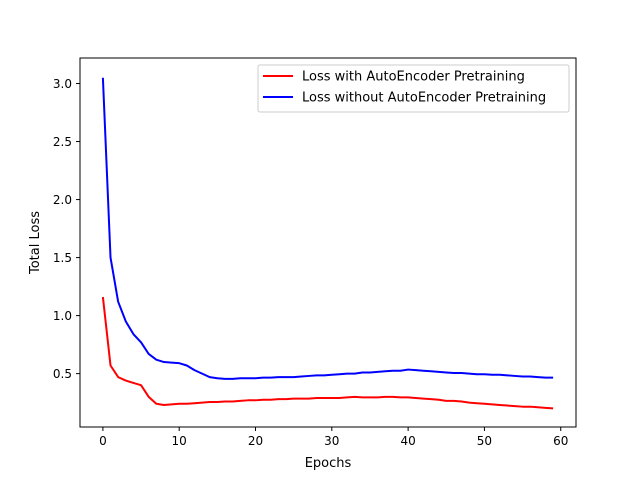 Image resolution: width=640 pixels, height=480 pixels. What do you see at coordinates (62, 258) in the screenshot?
I see `y-tick-label: 1.5` at bounding box center [62, 258].